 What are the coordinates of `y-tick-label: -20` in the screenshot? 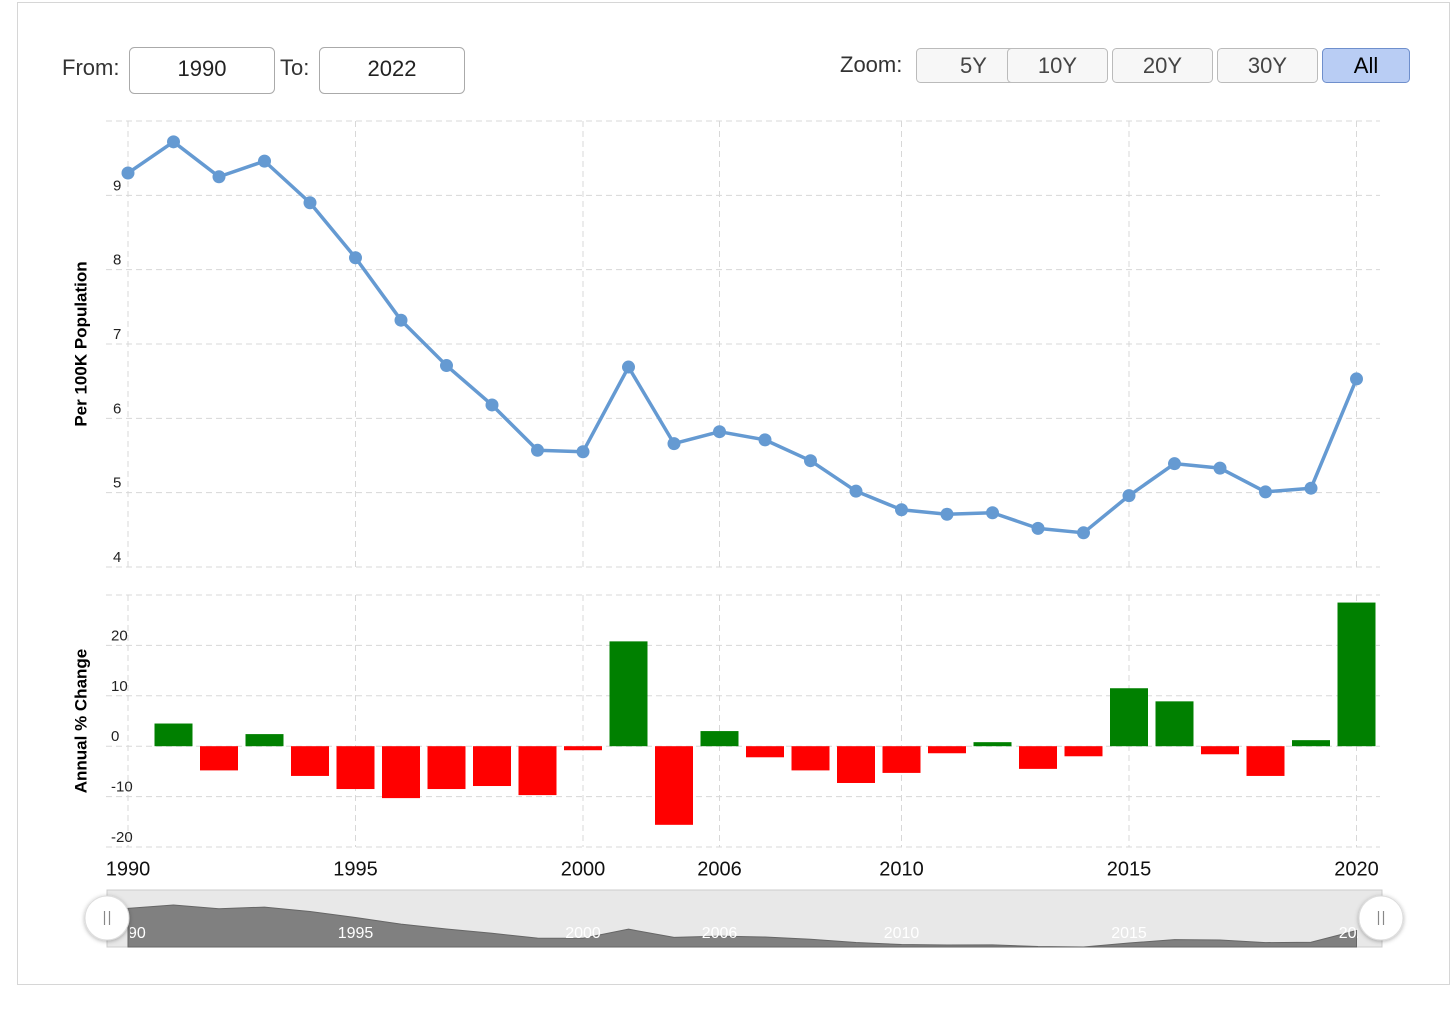 It's located at (122, 837).